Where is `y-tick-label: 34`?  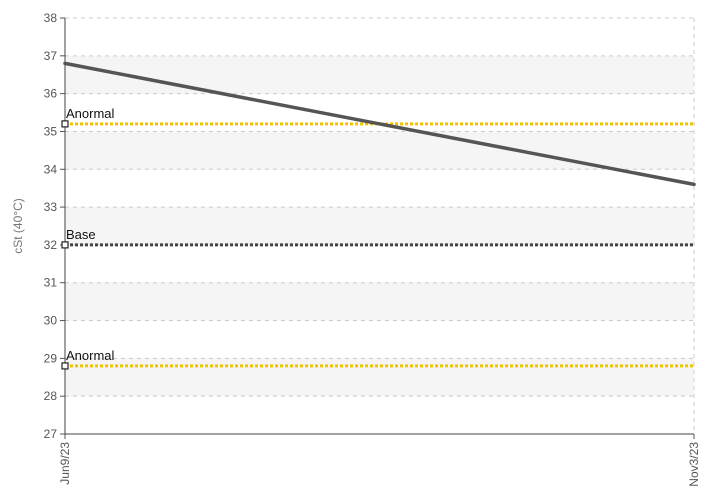 y-tick-label: 34 is located at coordinates (51, 169).